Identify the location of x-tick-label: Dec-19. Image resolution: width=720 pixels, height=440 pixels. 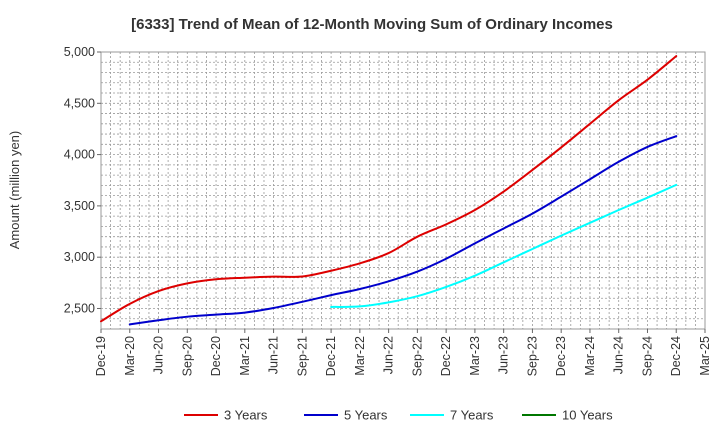
(101, 356).